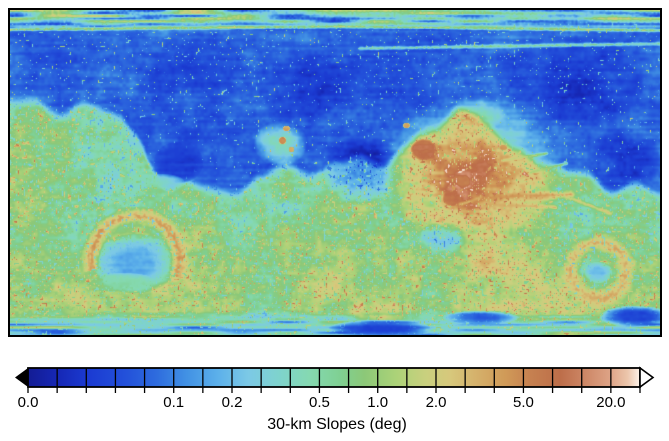 The height and width of the screenshot is (441, 669). I want to click on colorbar-ticks, so click(334, 380).